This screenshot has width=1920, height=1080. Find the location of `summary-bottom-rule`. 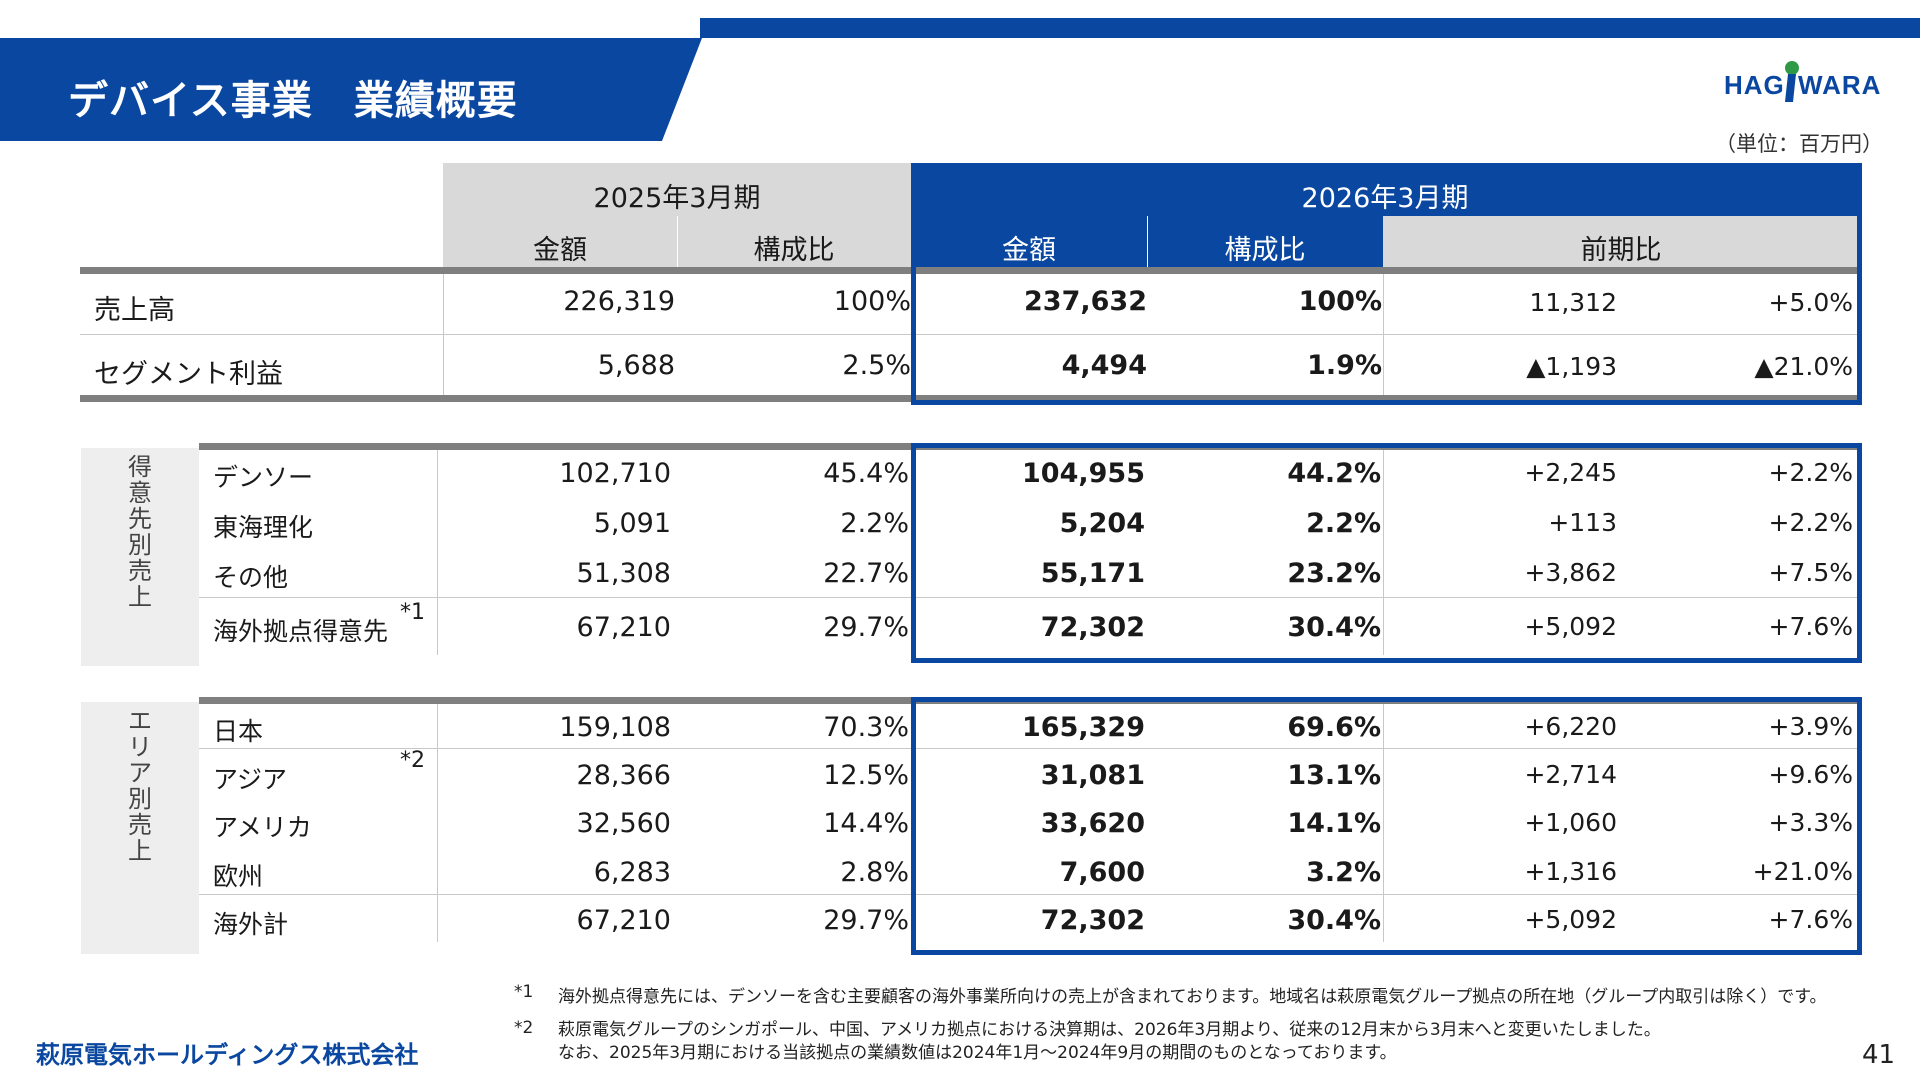

summary-bottom-rule is located at coordinates (970, 398).